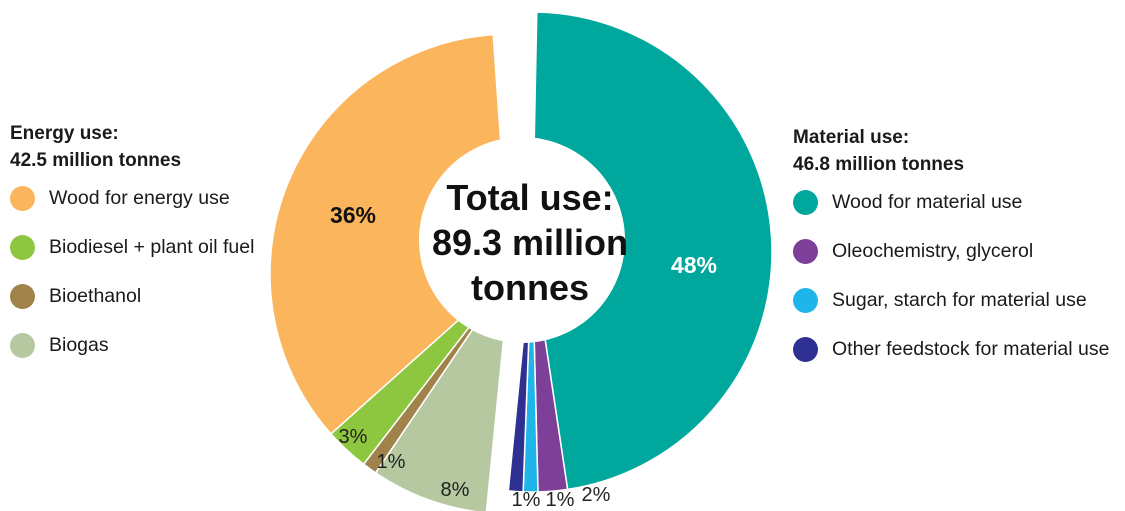  Describe the element at coordinates (970, 349) in the screenshot. I see `legend-label: Other feedstock for material use` at that location.